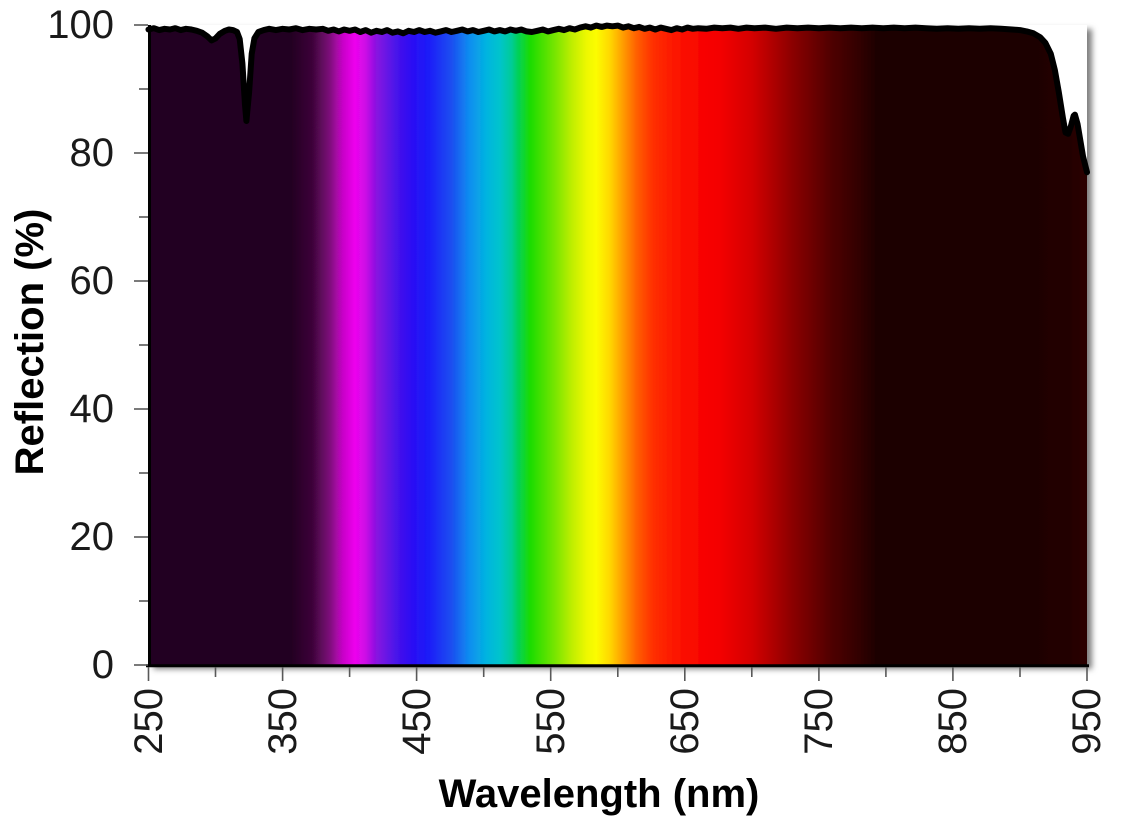 This screenshot has width=1138, height=826. What do you see at coordinates (599, 794) in the screenshot?
I see `x-axis-title: Wavelength (nm)` at bounding box center [599, 794].